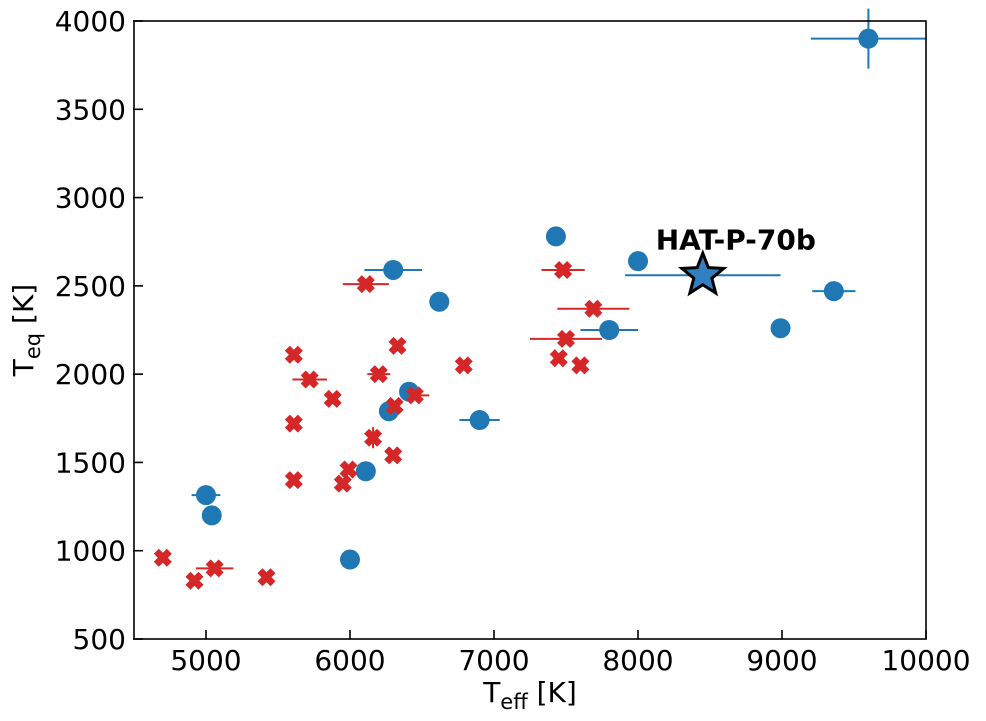 The image size is (986, 721). I want to click on highlight-label: HAT-P-70b, so click(736, 239).